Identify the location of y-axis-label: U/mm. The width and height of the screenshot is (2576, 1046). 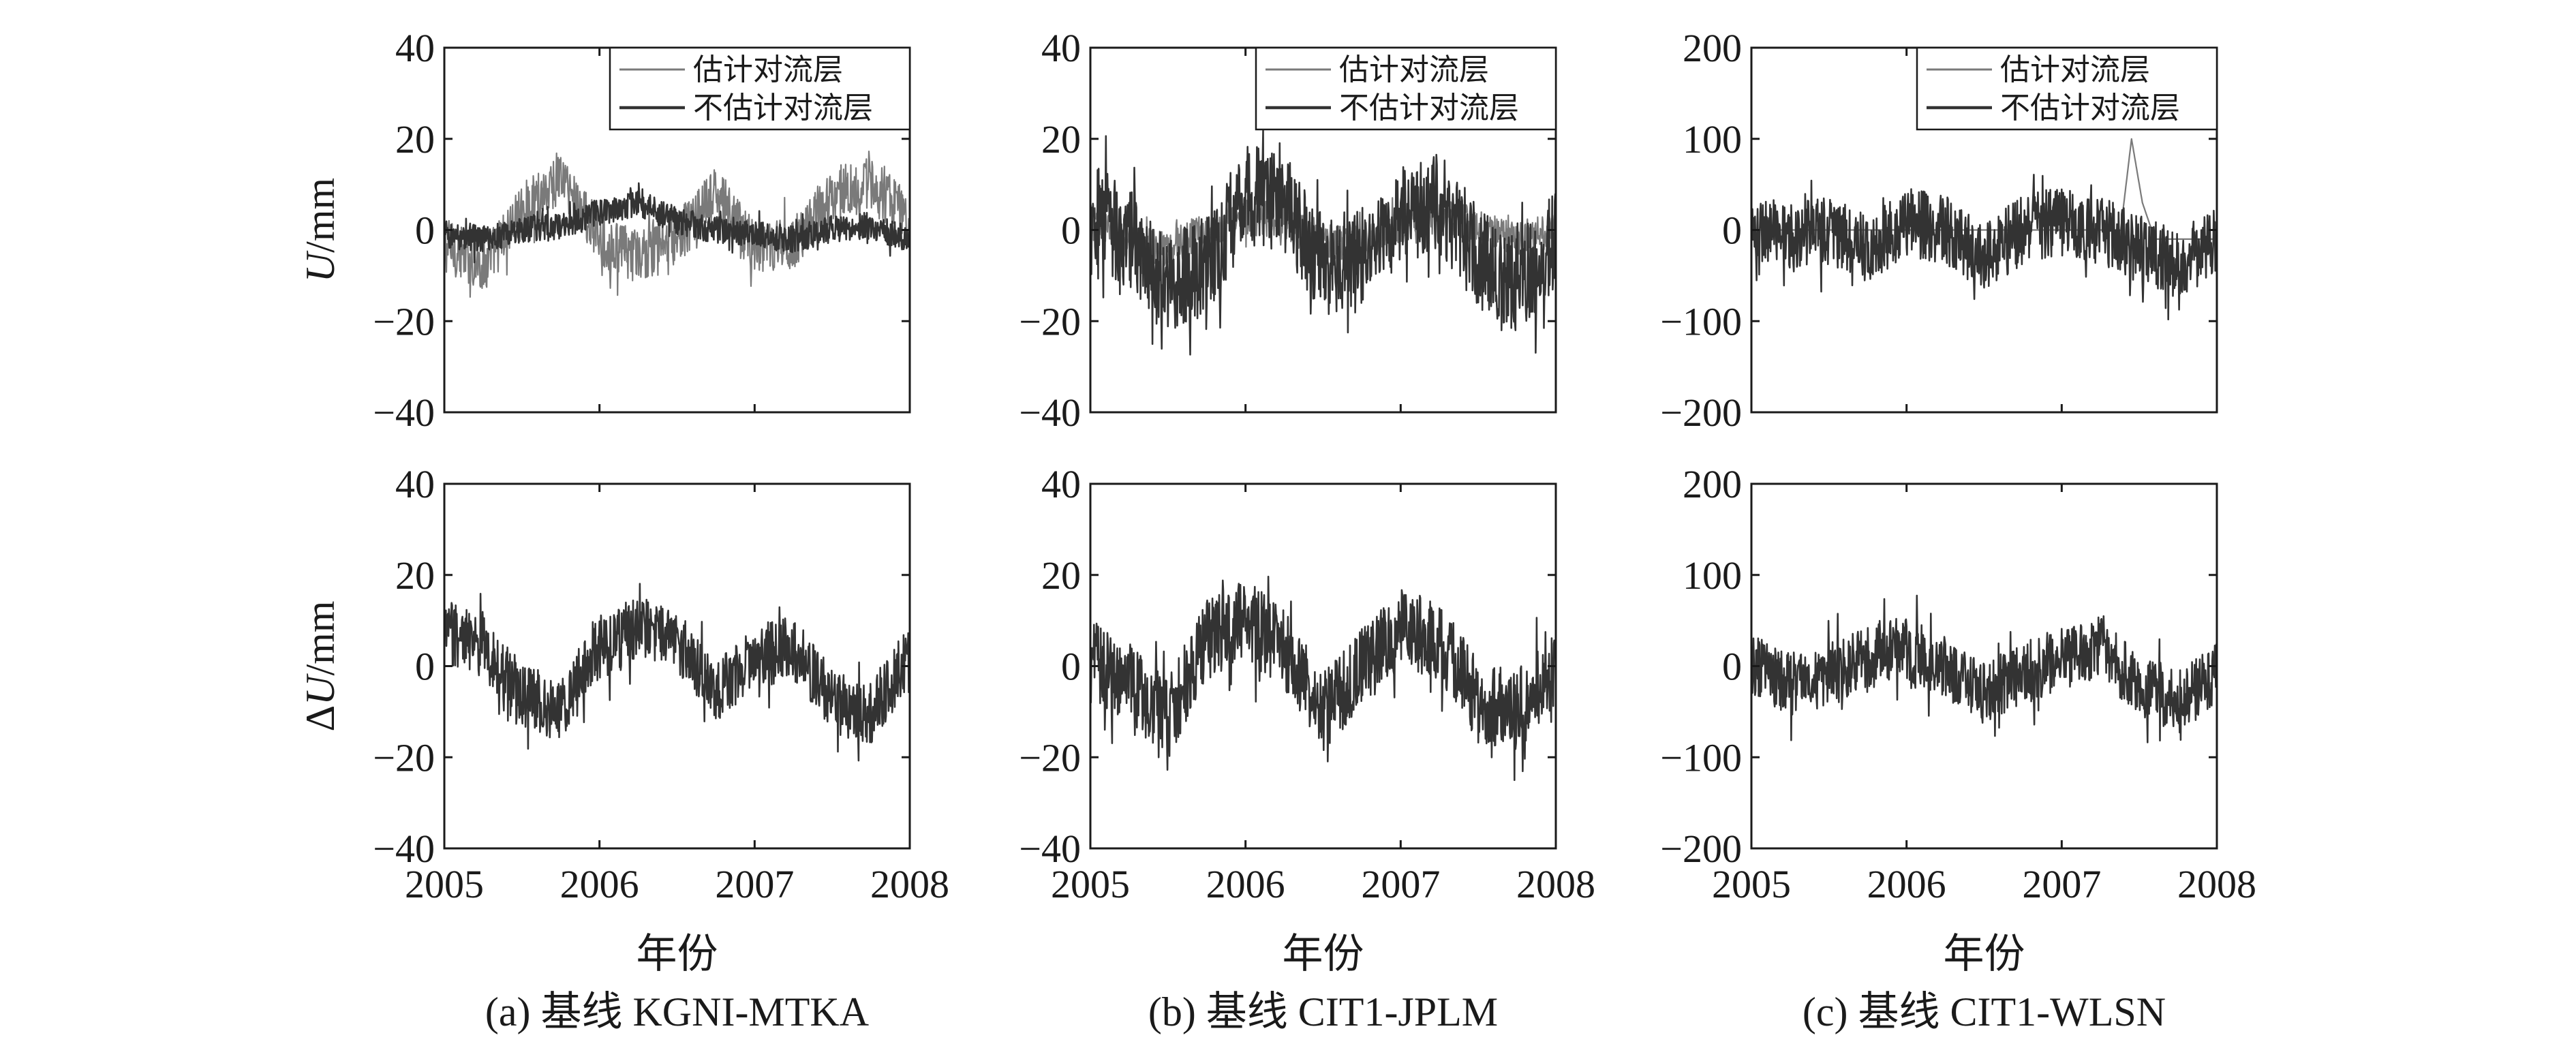
(320, 230).